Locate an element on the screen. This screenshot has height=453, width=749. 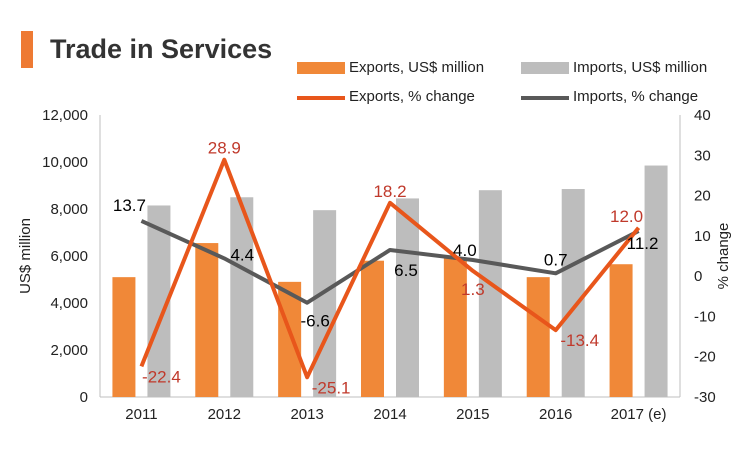
y-axis-title-right: % change is located at coordinates (723, 256).